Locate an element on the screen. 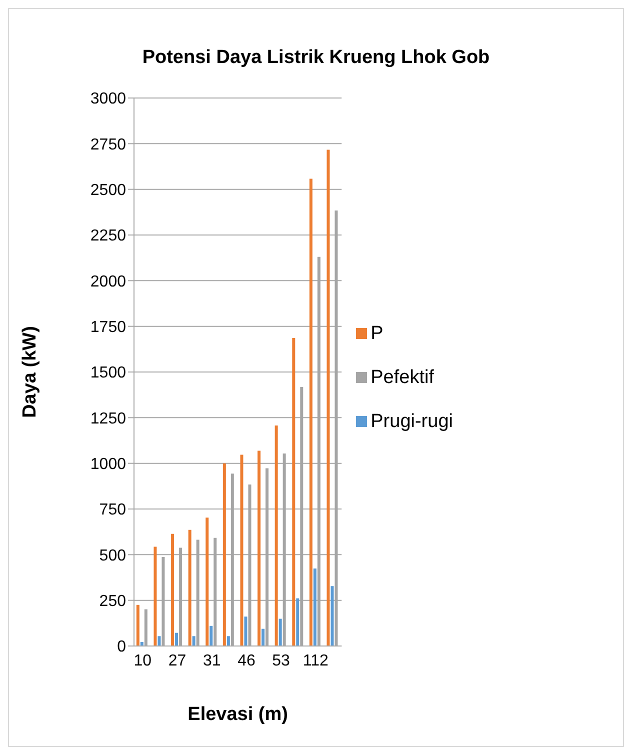  x-axis-title: Elevasi (m) is located at coordinates (238, 714).